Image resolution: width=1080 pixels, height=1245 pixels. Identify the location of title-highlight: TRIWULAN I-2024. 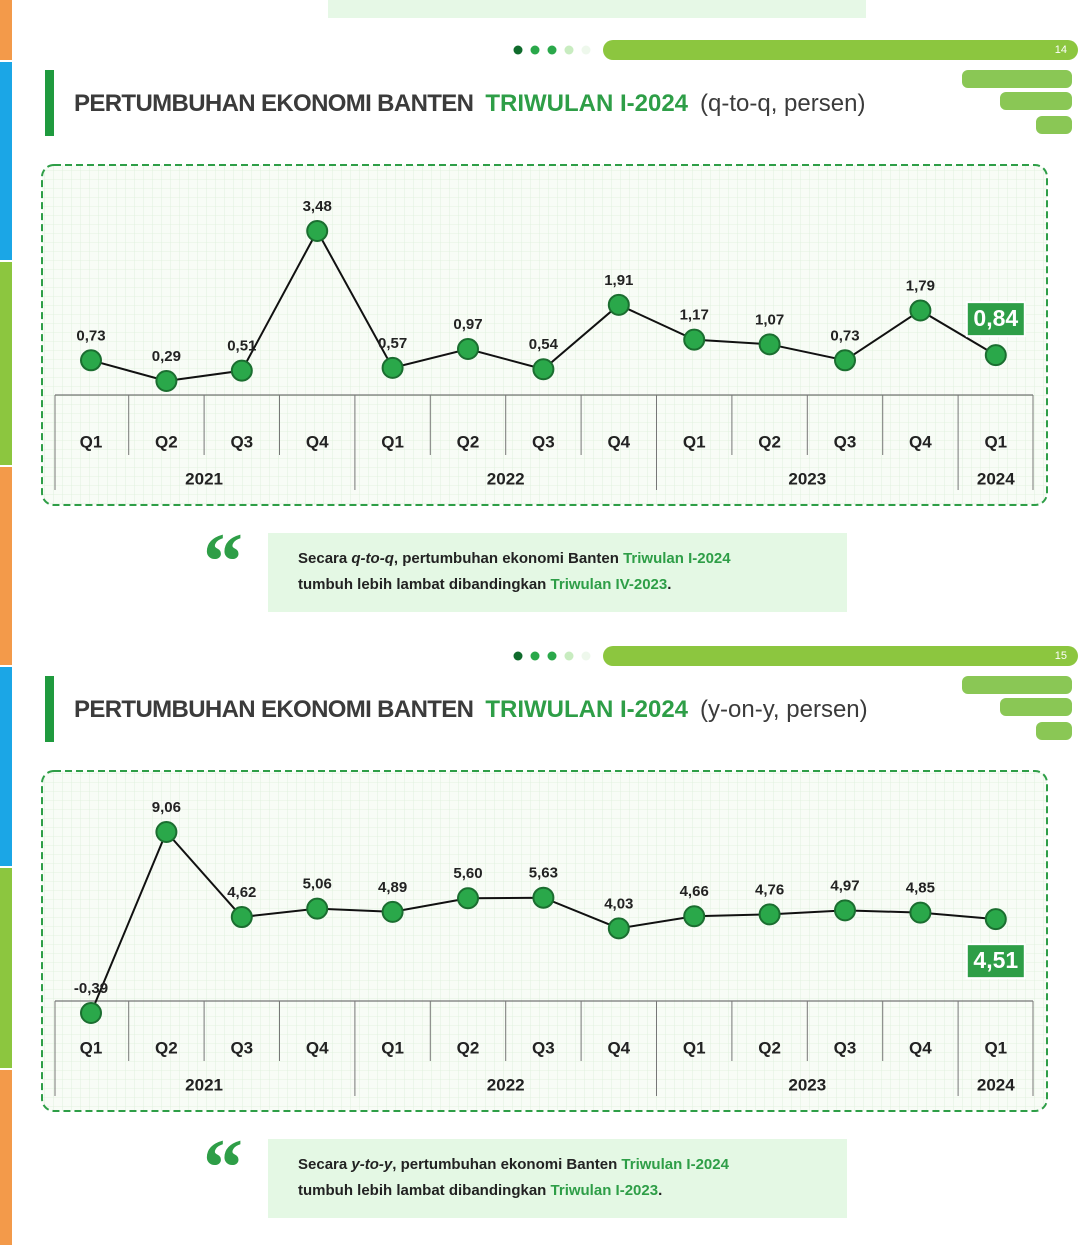
(586, 709).